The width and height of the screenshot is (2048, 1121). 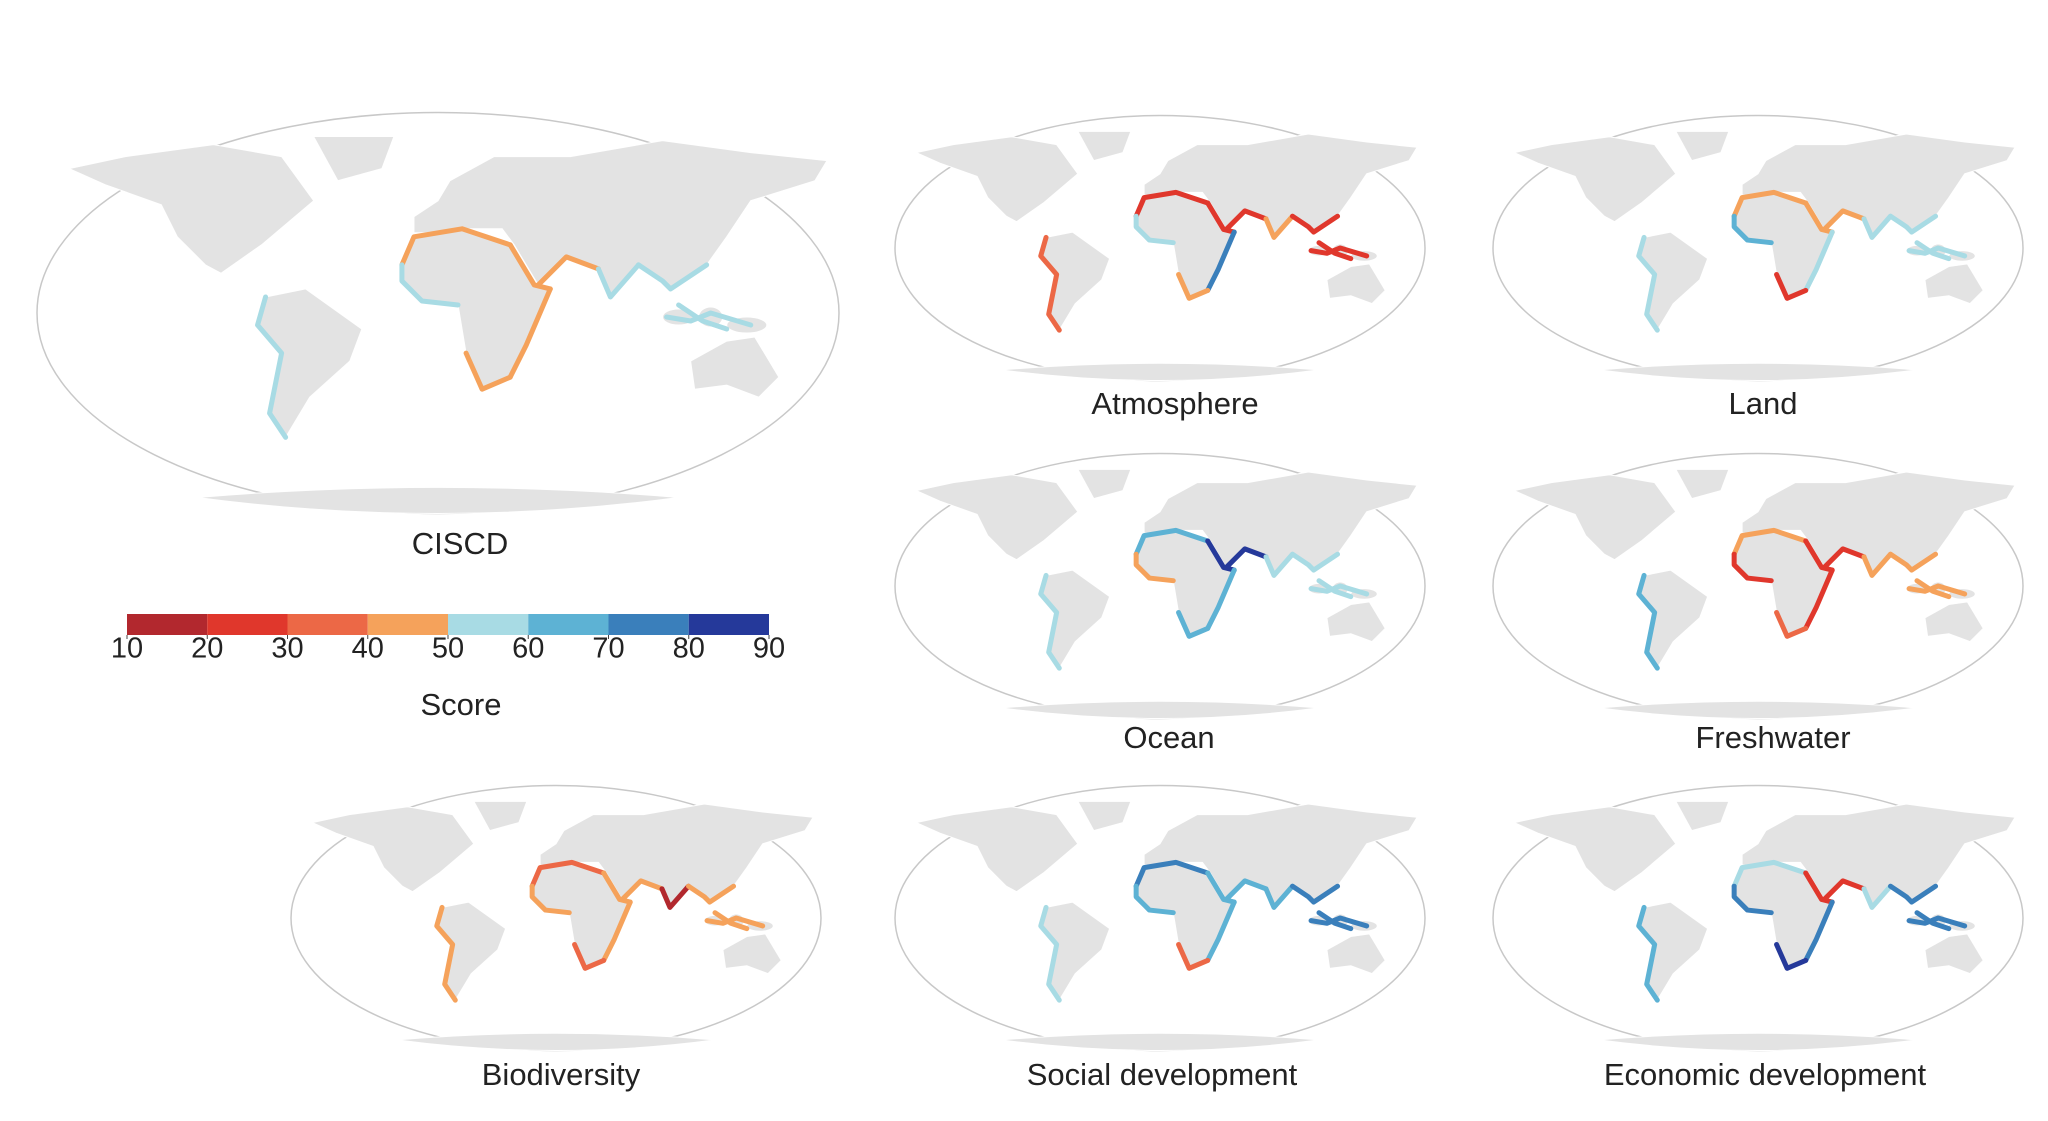 What do you see at coordinates (287, 649) in the screenshot?
I see `colorbar-tick-label: 30` at bounding box center [287, 649].